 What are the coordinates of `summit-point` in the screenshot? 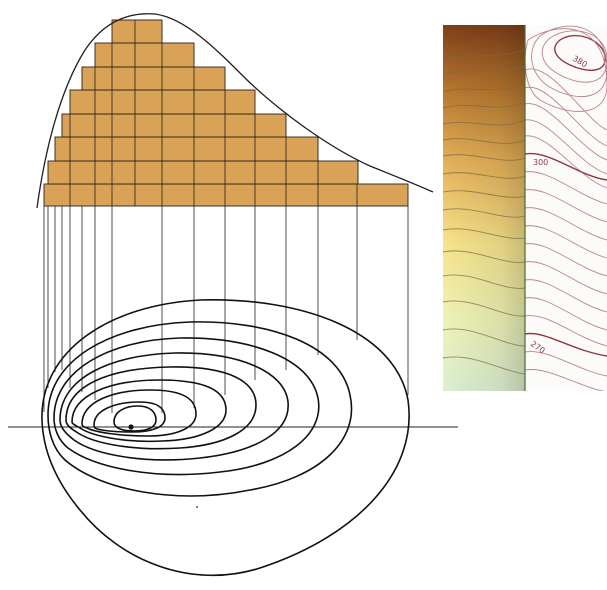 It's located at (131, 427).